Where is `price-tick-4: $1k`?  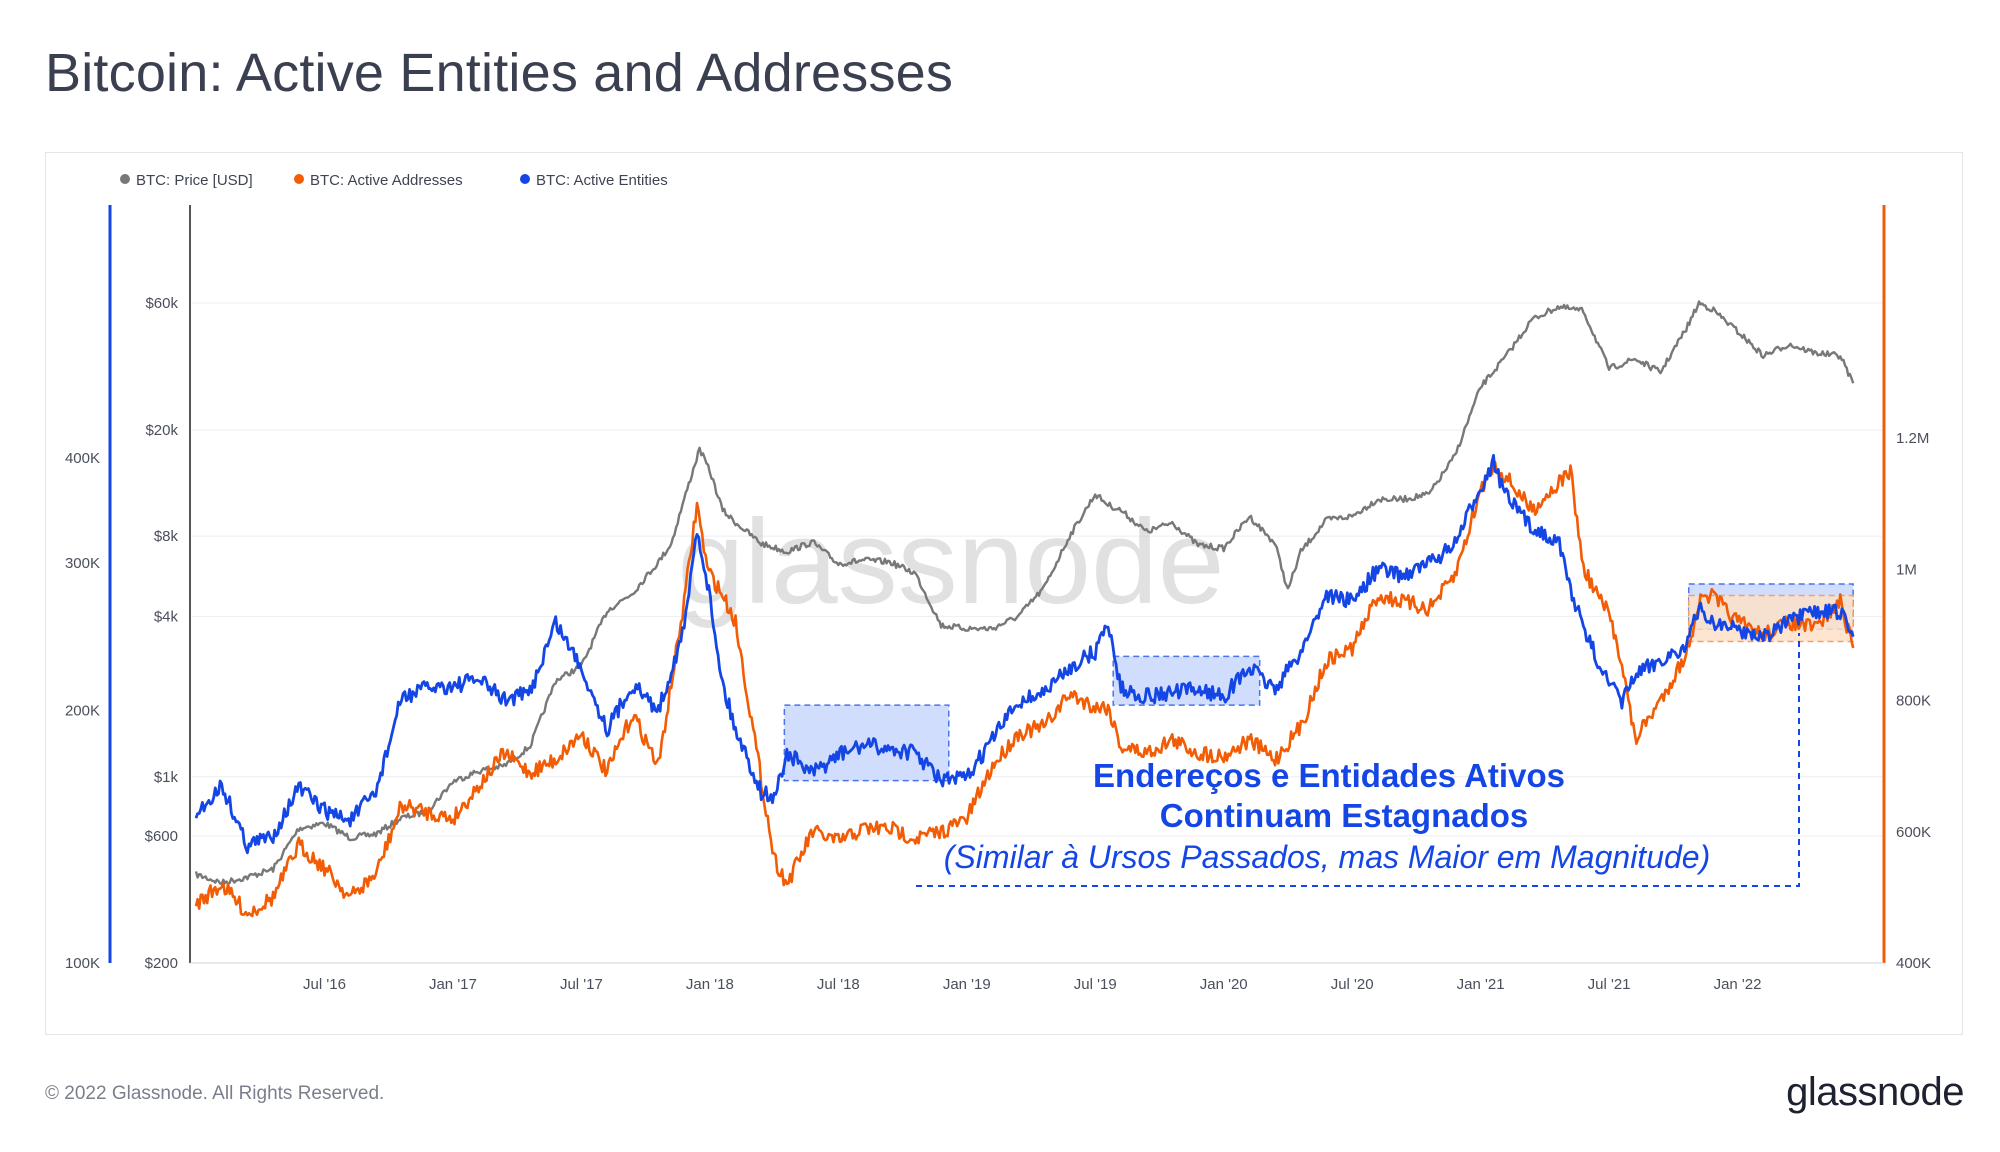 price-tick-4: $1k is located at coordinates (166, 777).